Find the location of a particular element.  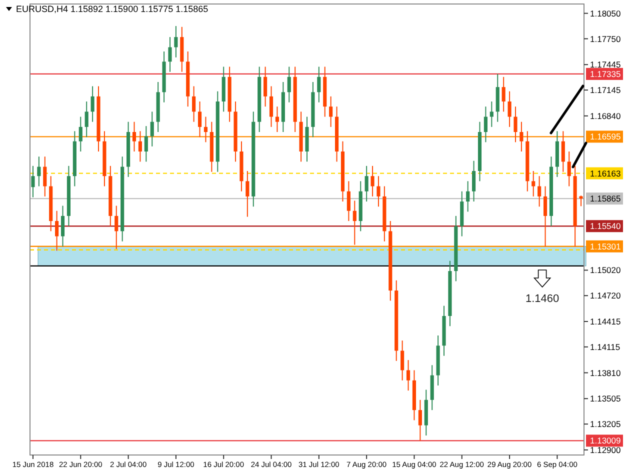

y-tick-label: 1.12900 is located at coordinates (605, 449).